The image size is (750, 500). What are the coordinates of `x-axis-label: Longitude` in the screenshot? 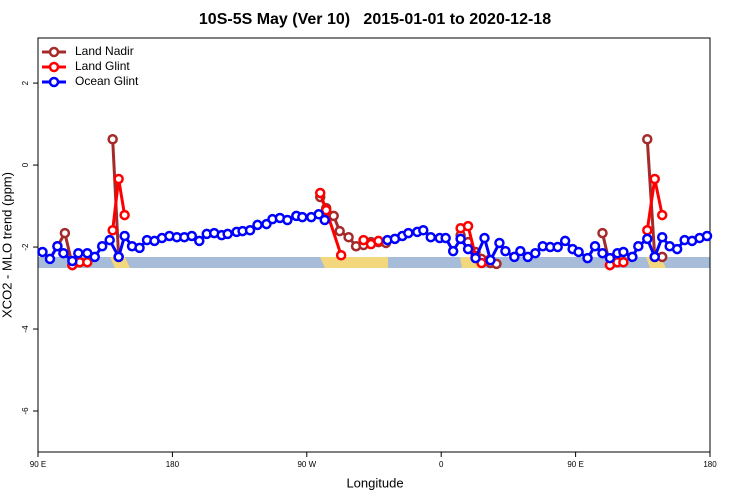 It's located at (374, 482).